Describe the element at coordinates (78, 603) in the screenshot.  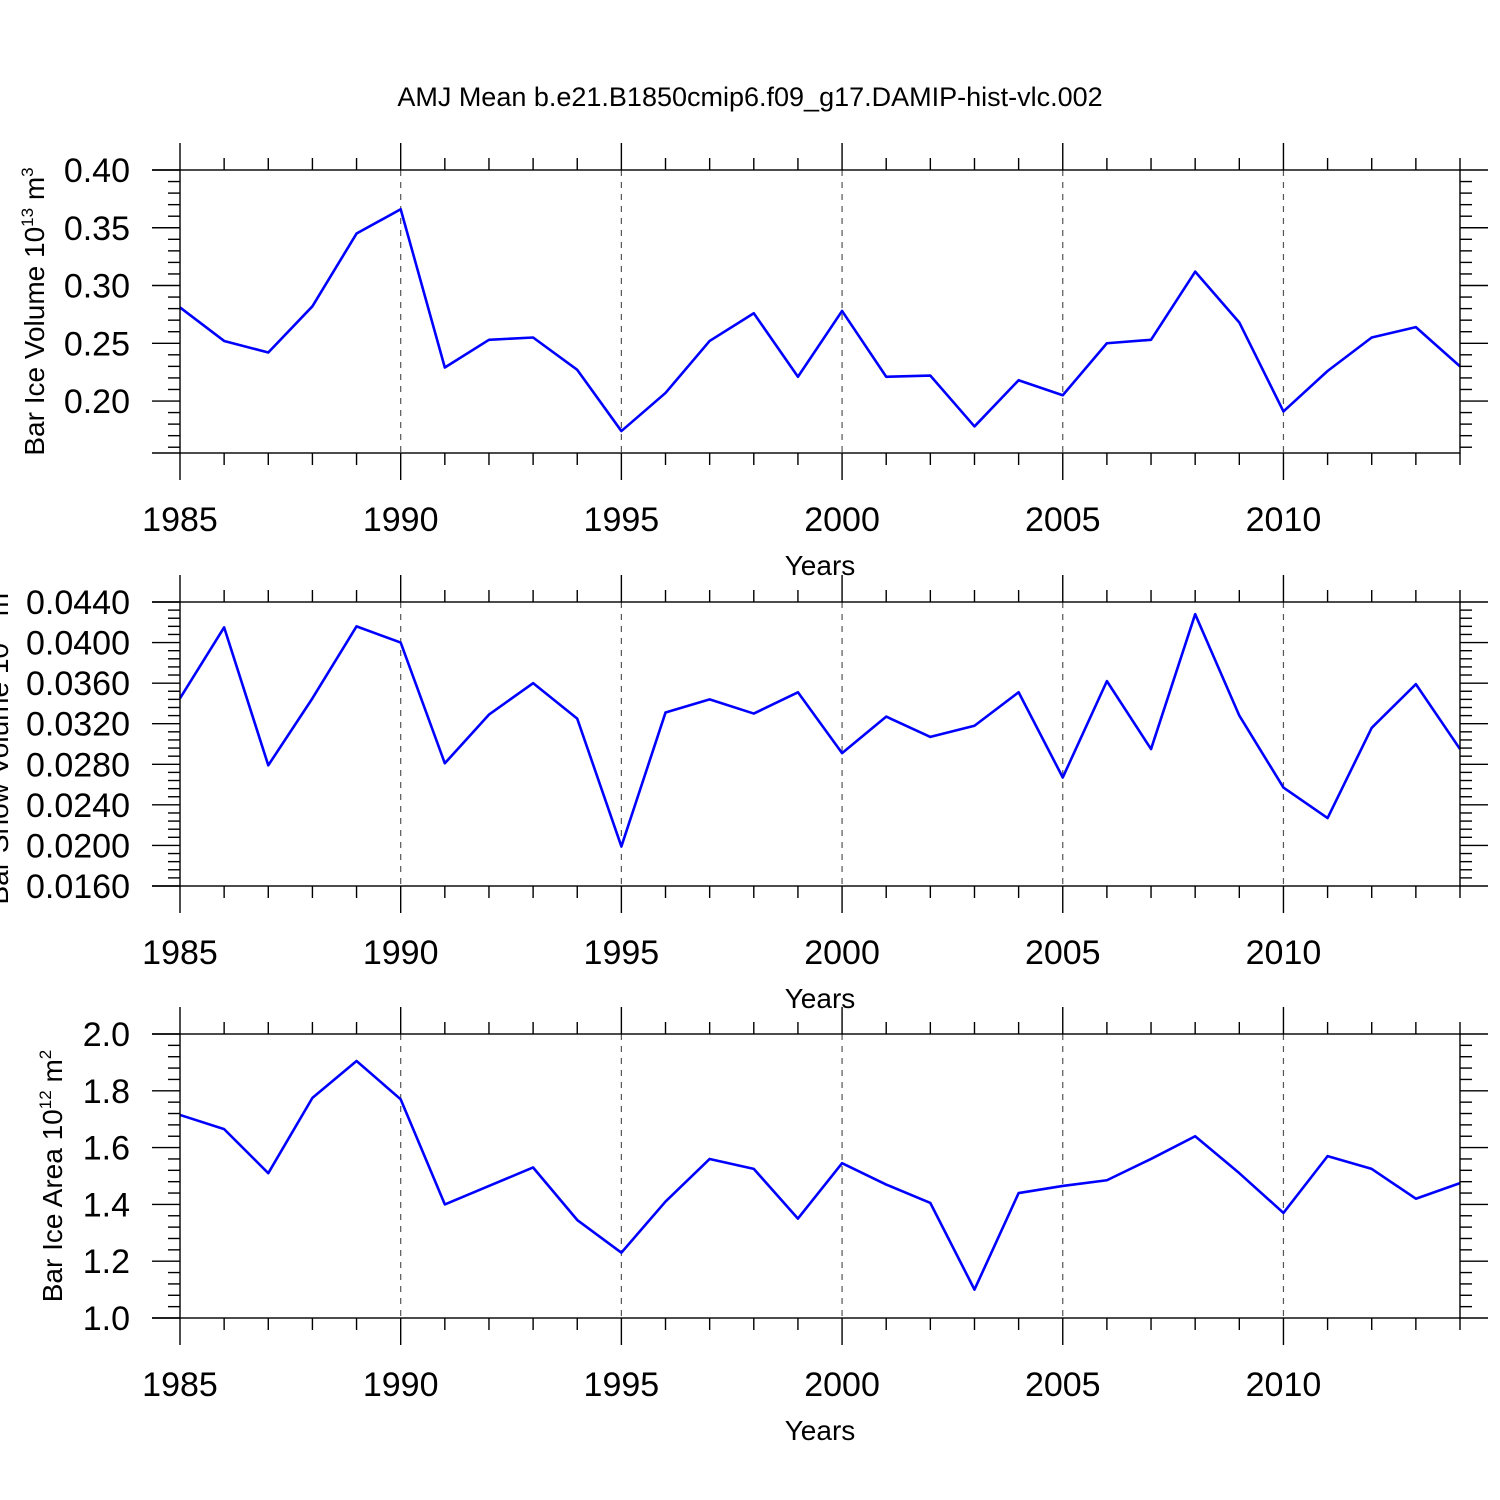
I see `y-tick-label: 0.0440` at that location.